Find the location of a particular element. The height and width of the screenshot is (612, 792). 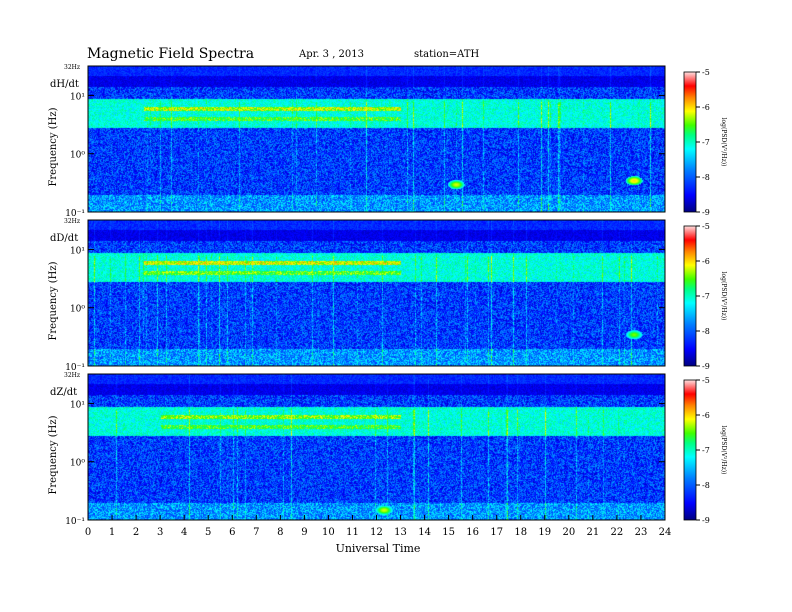

x-tick-label: 14 is located at coordinates (424, 532).